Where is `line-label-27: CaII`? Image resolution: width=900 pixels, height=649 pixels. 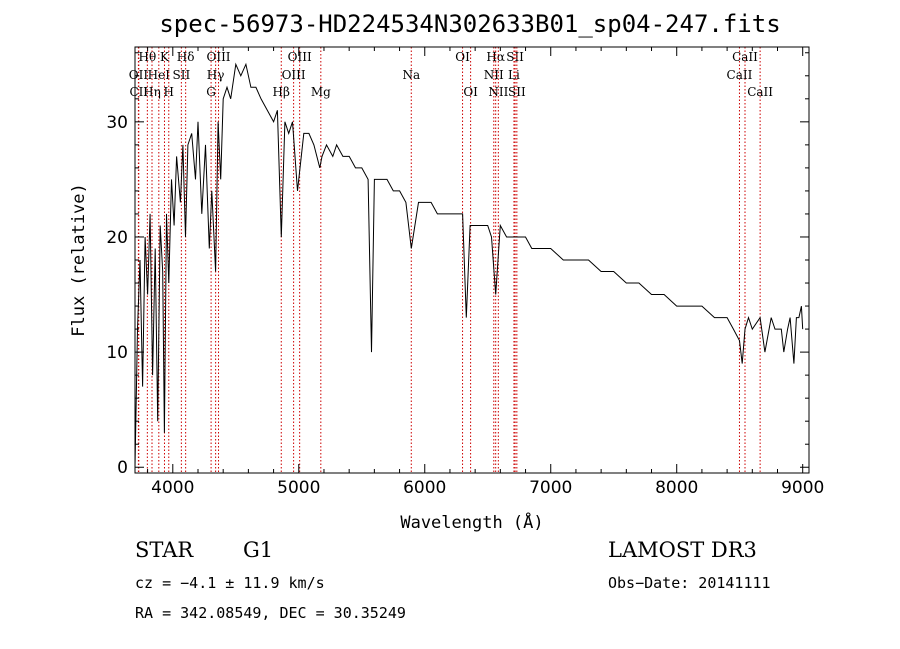 line-label-27: CaII is located at coordinates (760, 92).